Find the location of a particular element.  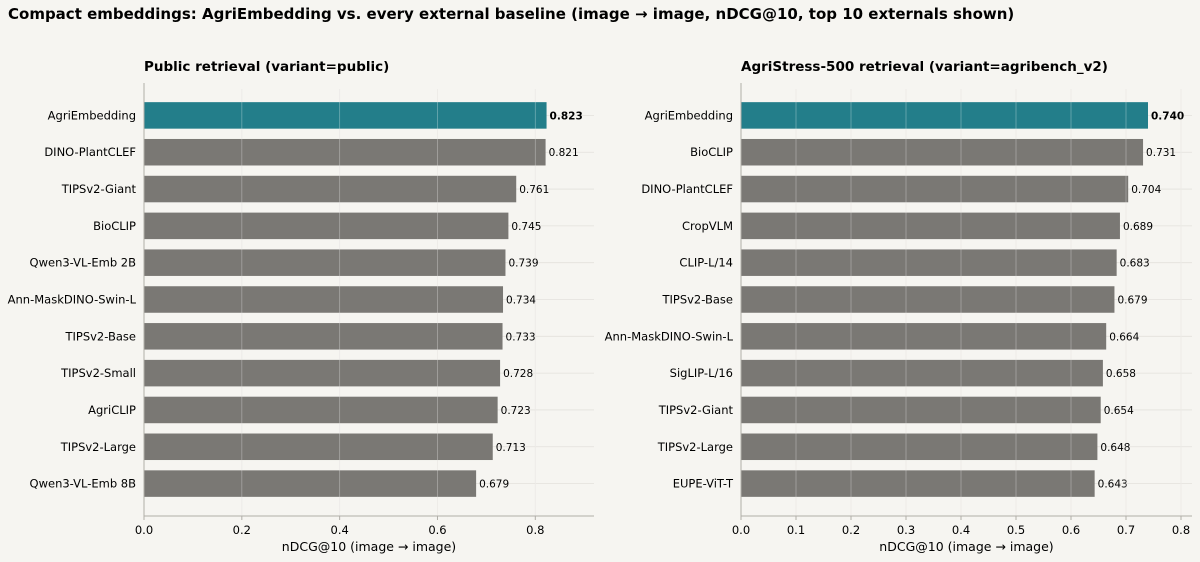

value-label: 0.643 is located at coordinates (1113, 485).